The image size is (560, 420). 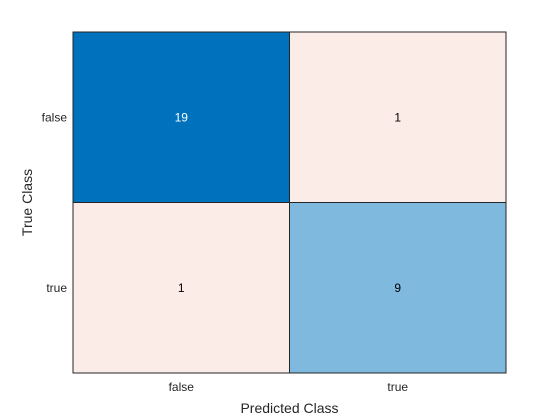 What do you see at coordinates (397, 387) in the screenshot?
I see `x-tick-label: true` at bounding box center [397, 387].